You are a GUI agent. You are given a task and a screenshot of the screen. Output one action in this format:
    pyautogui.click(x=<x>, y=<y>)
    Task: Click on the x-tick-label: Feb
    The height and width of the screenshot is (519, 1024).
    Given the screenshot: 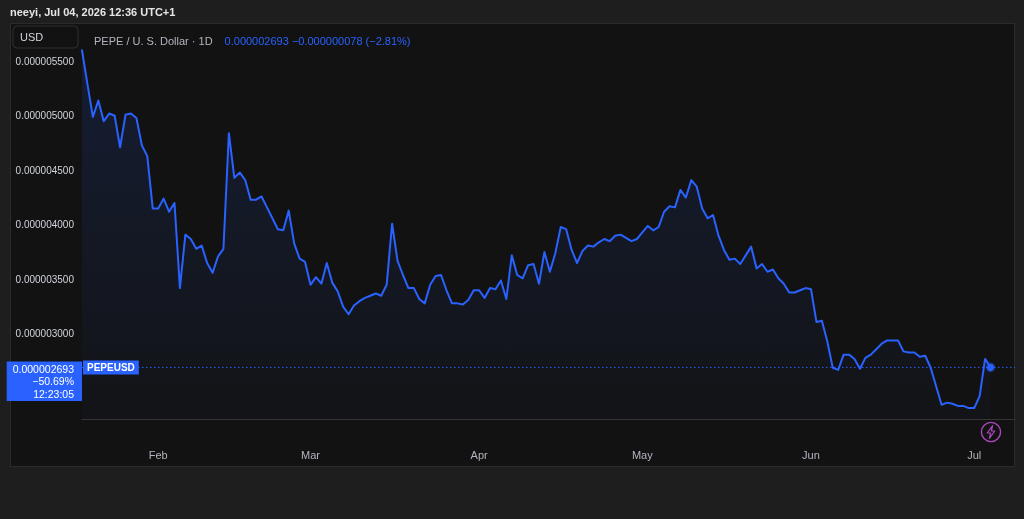 What is the action you would take?
    pyautogui.click(x=158, y=454)
    